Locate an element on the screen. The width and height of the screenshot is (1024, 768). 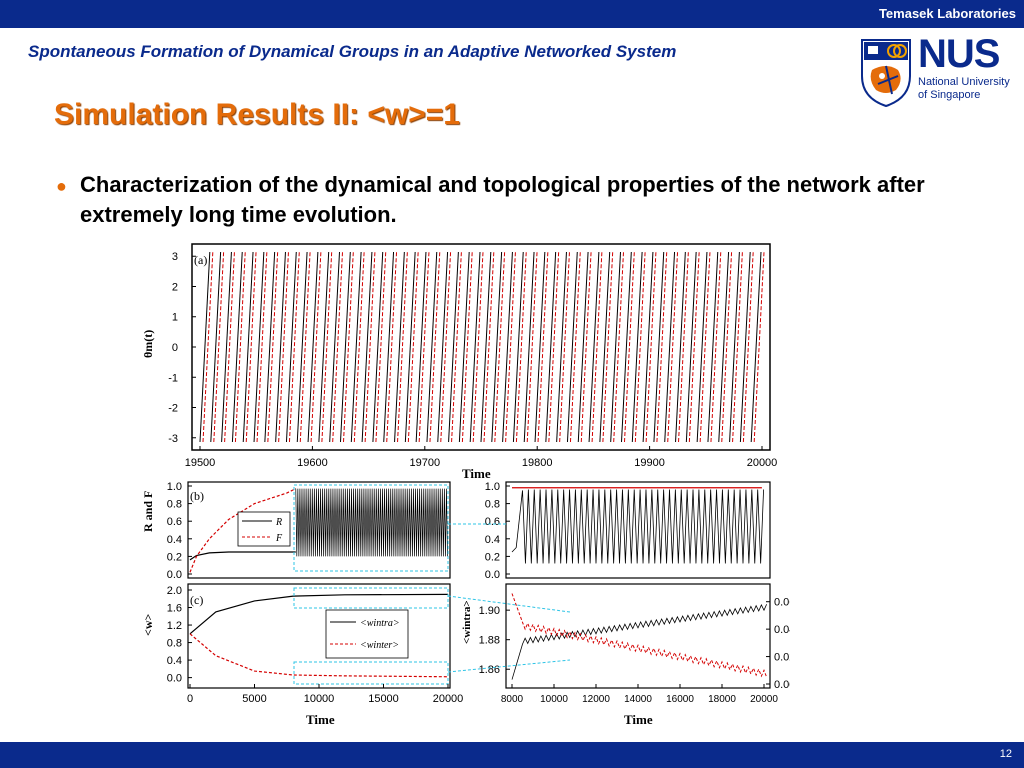
series-wintra-line is located at coordinates (319, 614).